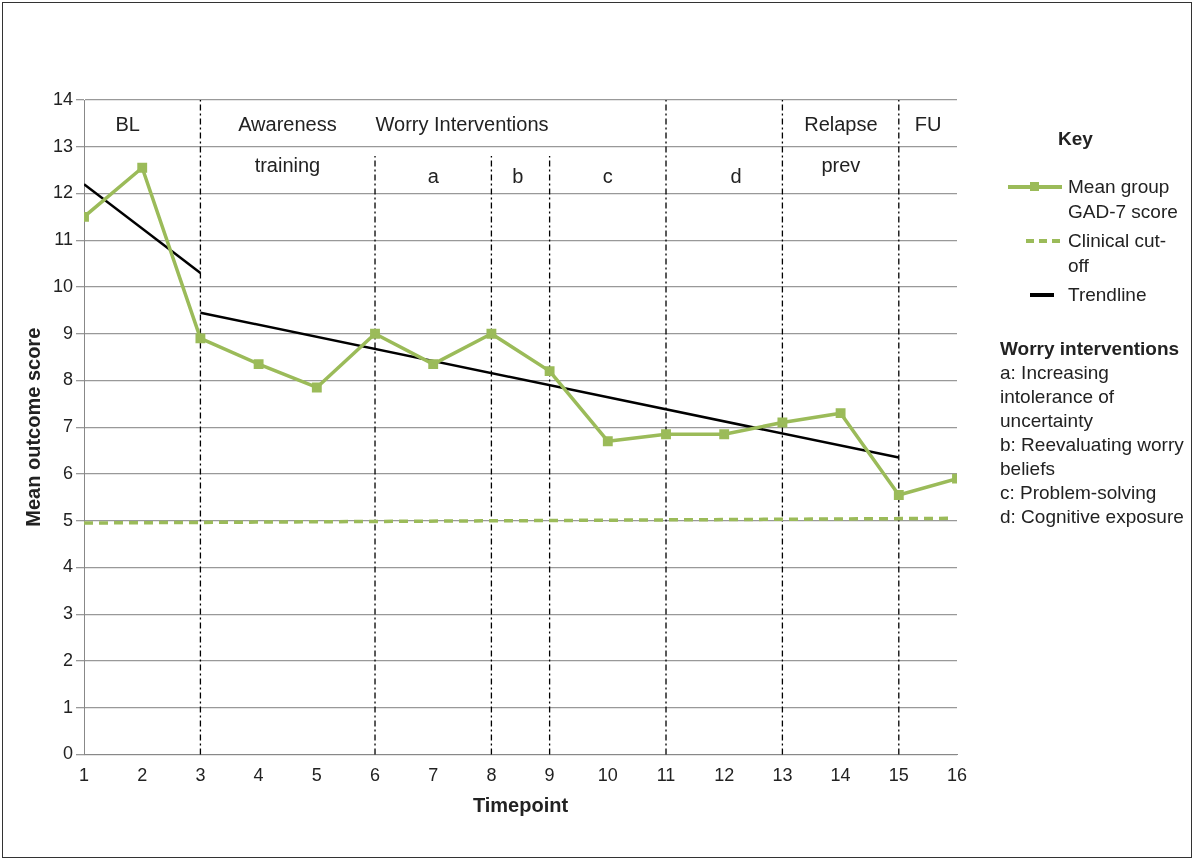 This screenshot has height=862, width=1196. Describe the element at coordinates (1079, 493) in the screenshot. I see `text: c: Problem-solving` at that location.